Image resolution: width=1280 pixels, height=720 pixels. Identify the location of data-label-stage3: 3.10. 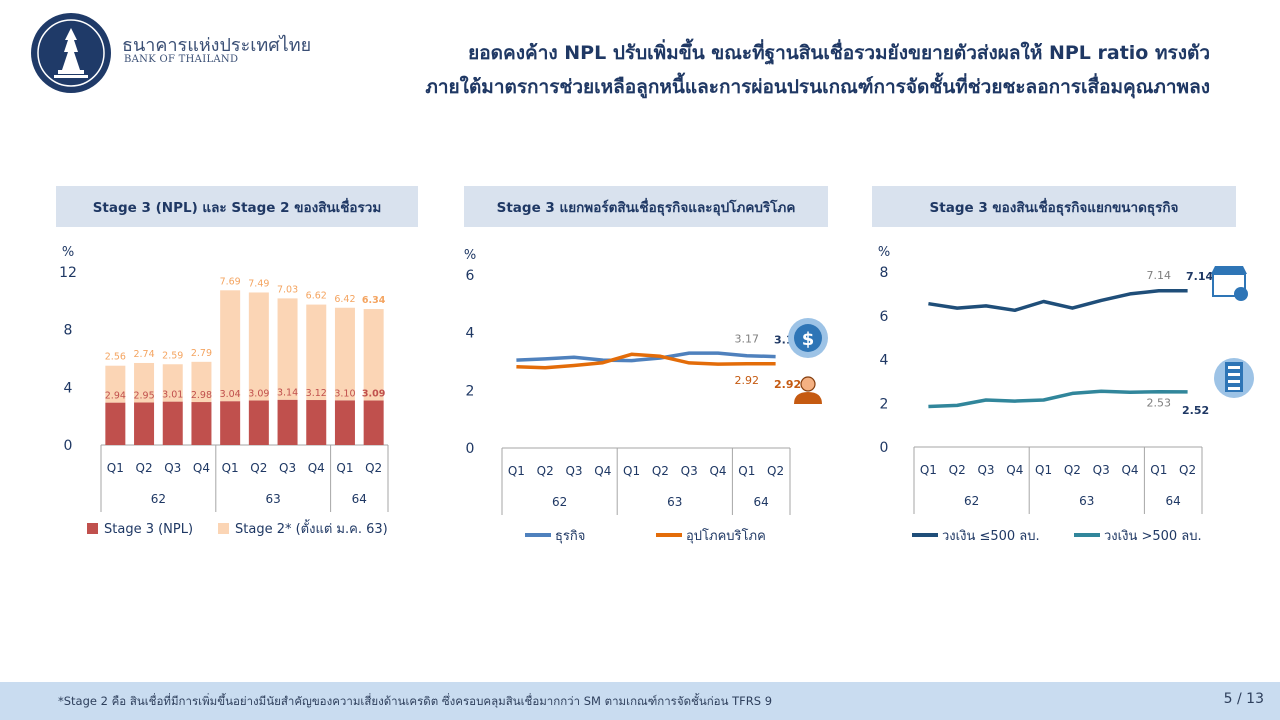
(344, 393).